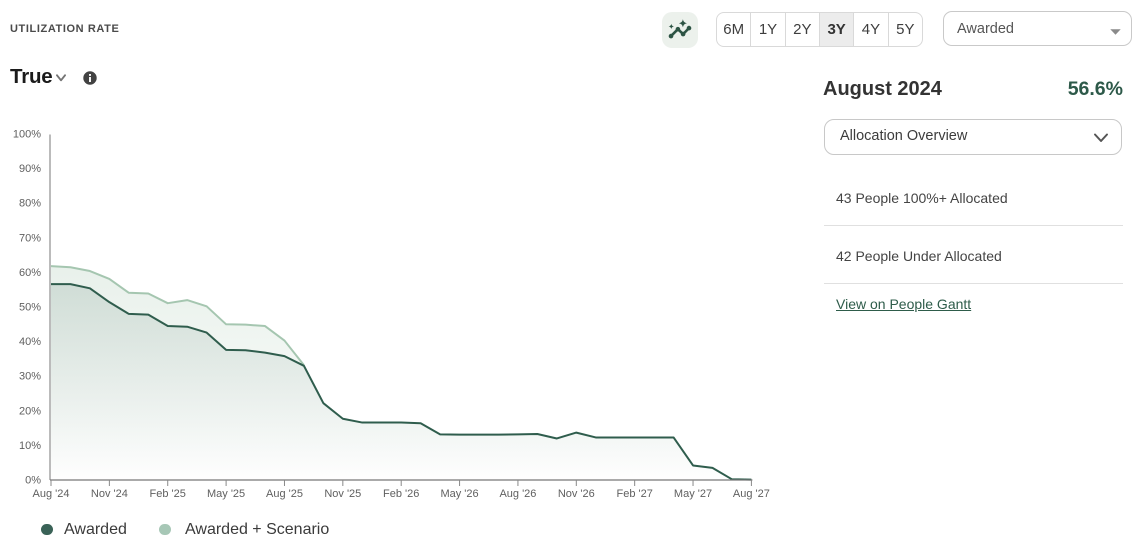 The image size is (1144, 546). Describe the element at coordinates (51, 494) in the screenshot. I see `svg-text: Aug '24` at that location.